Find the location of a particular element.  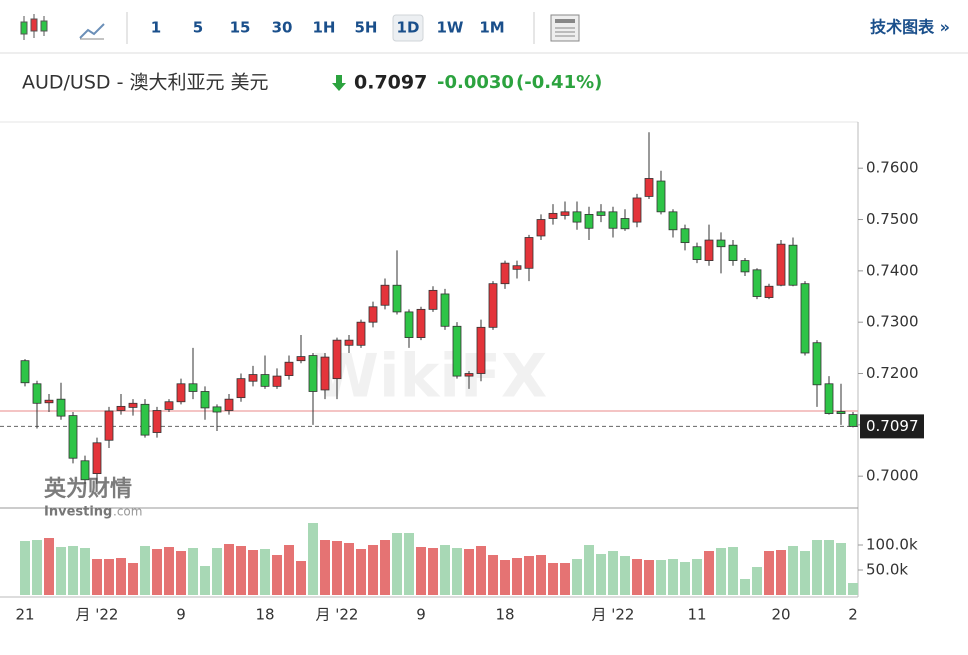

y-tick-label: 0.7600 is located at coordinates (892, 168).